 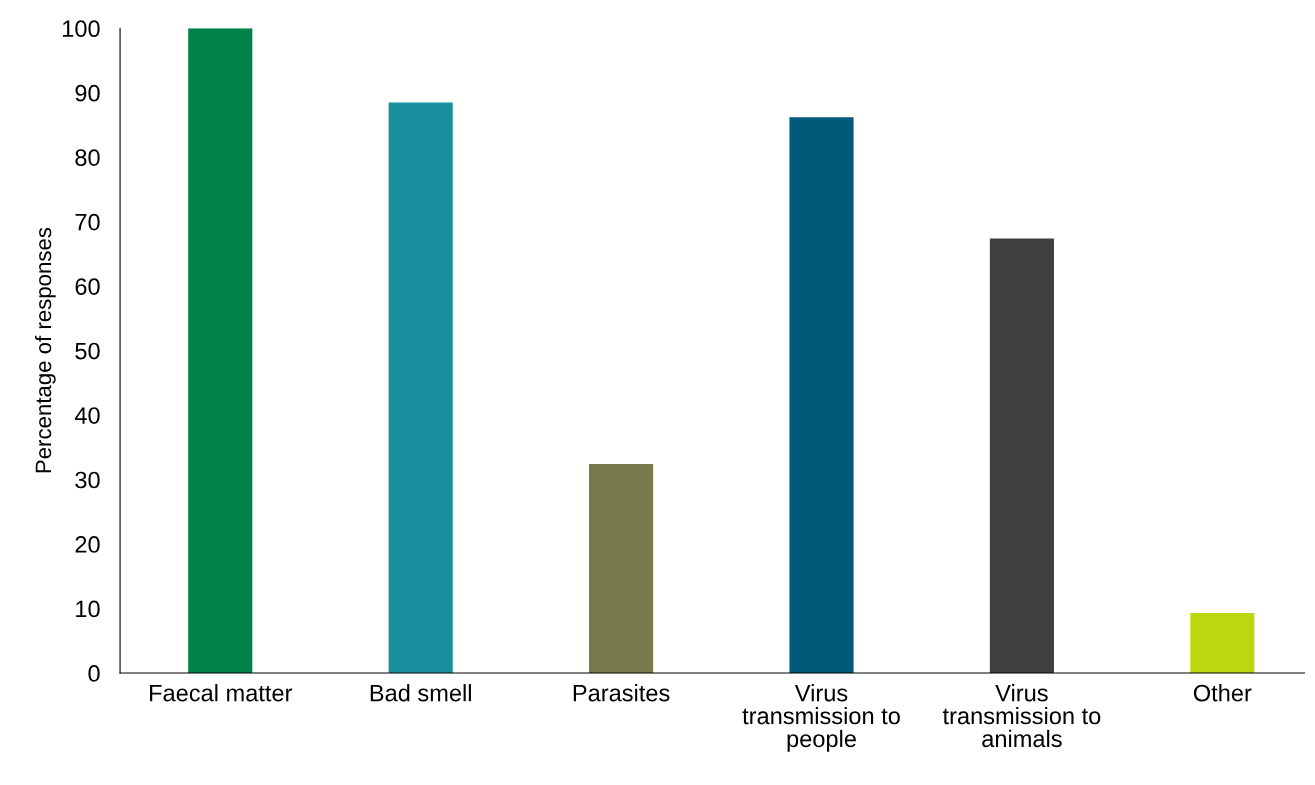 I want to click on y-tick-label: 100, so click(x=81, y=29).